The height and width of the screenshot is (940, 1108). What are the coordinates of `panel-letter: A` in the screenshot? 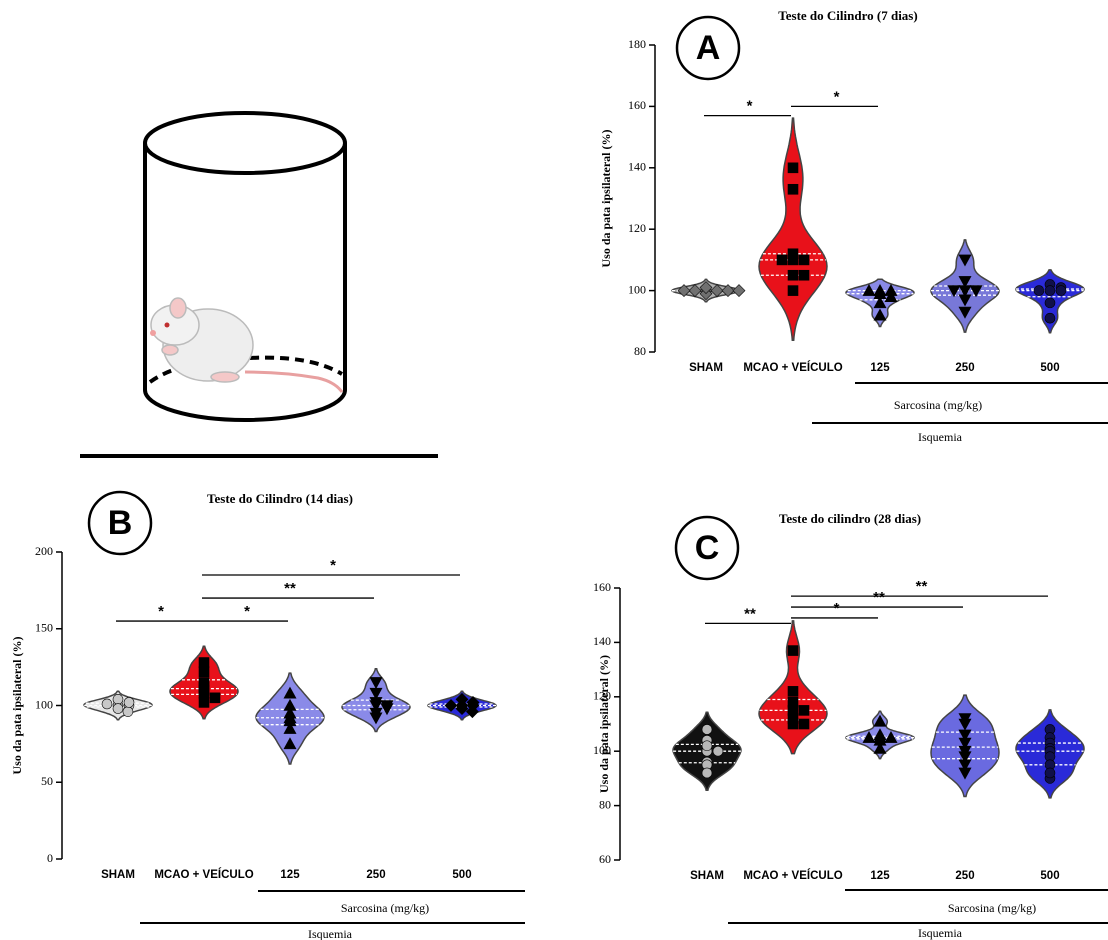 It's located at (708, 48).